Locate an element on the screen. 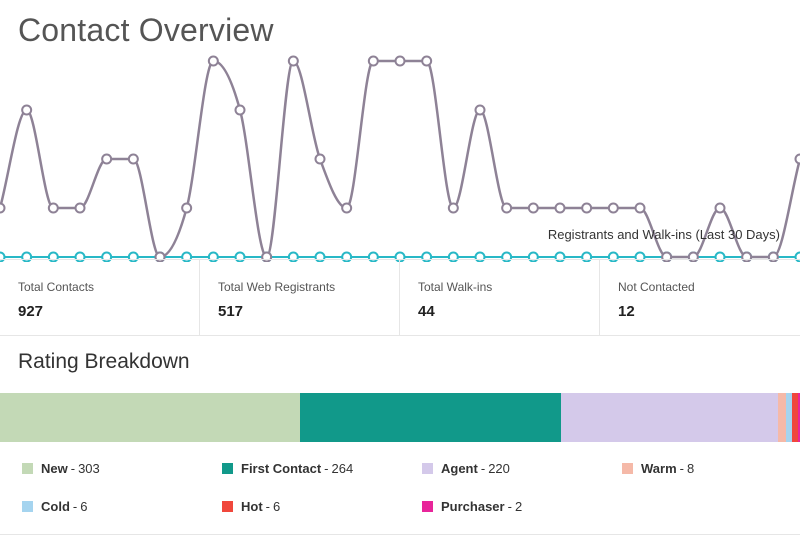 This screenshot has height=536, width=800. divider is located at coordinates (400, 534).